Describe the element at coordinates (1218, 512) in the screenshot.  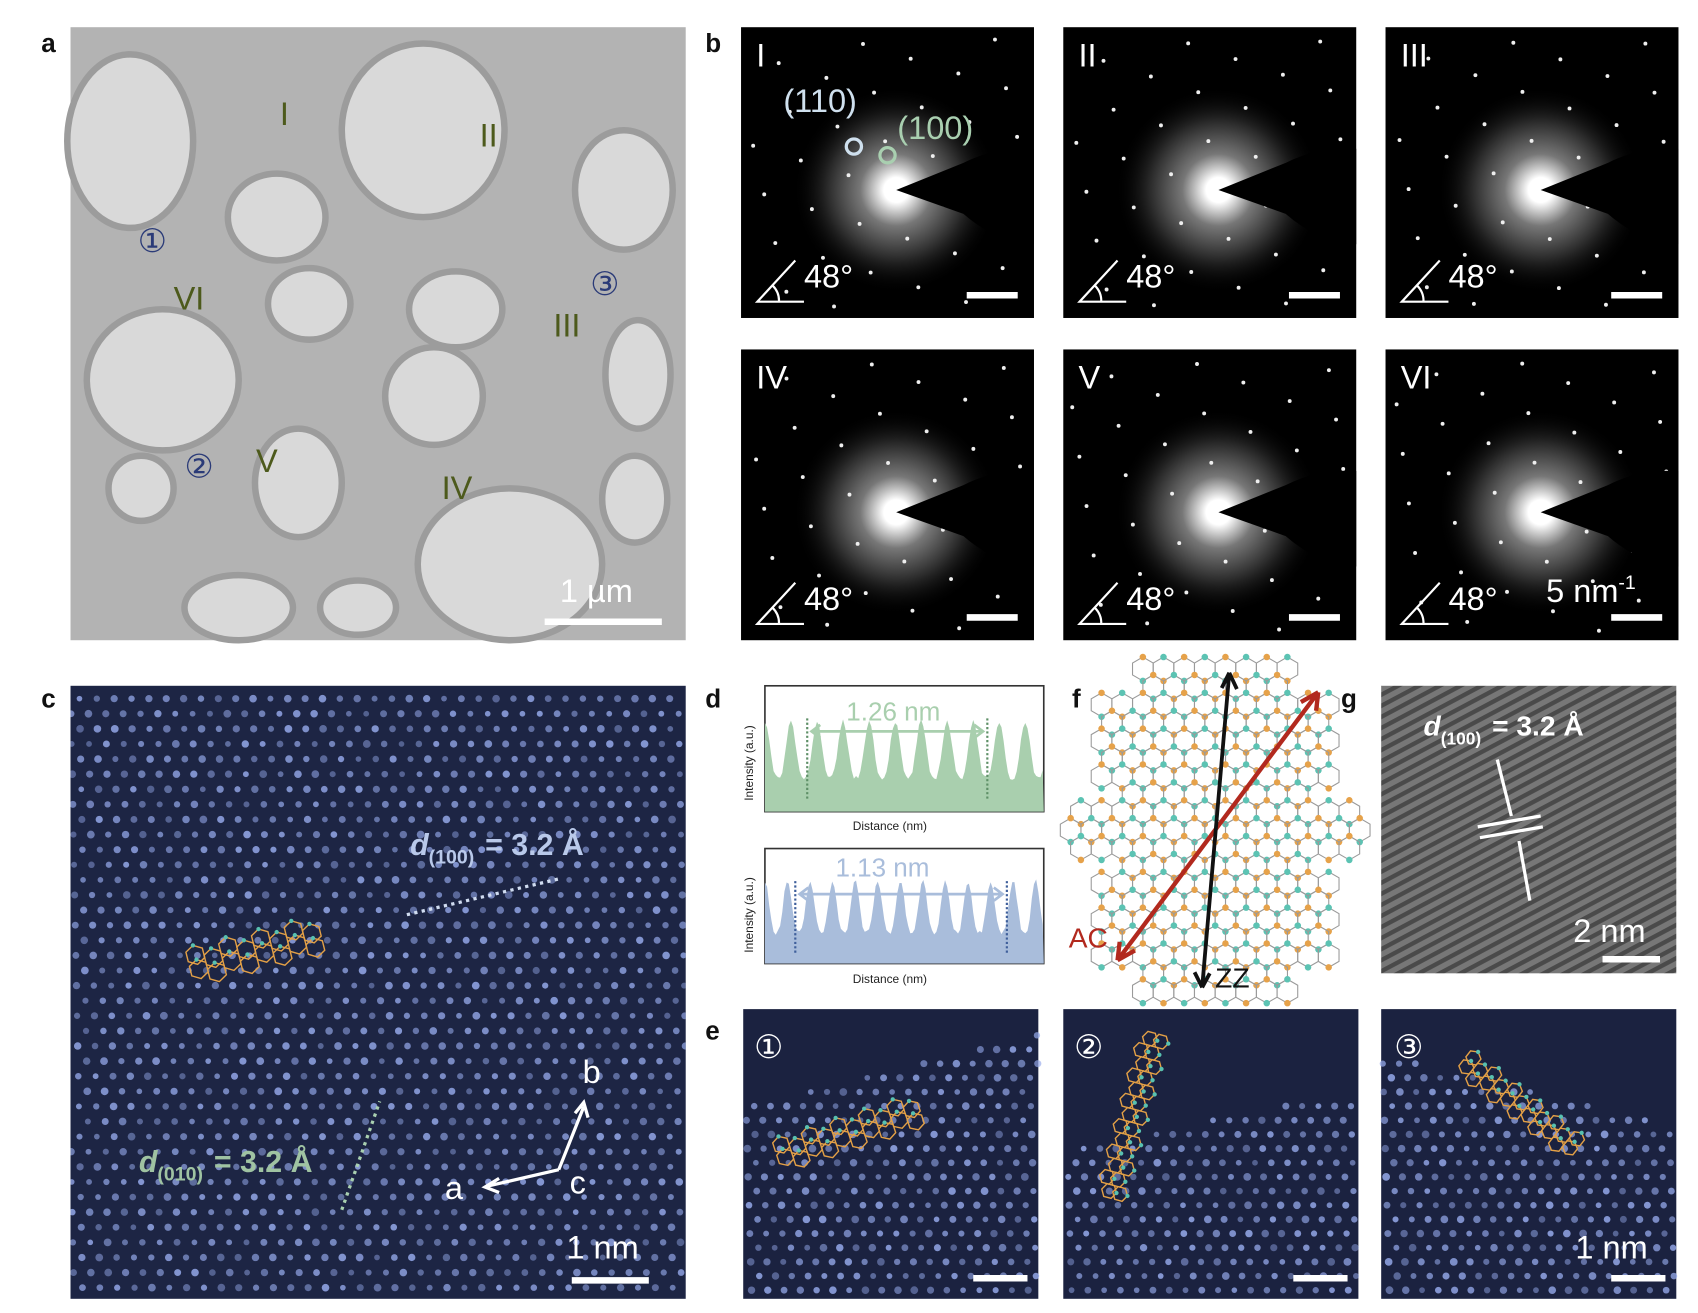
I see `central-beam` at that location.